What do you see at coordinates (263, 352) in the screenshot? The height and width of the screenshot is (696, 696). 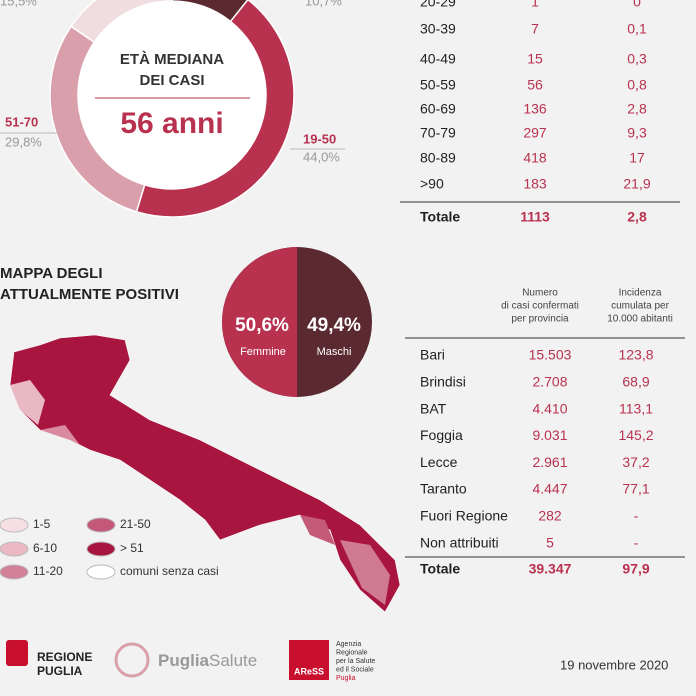 I see `female-label: Femmine` at bounding box center [263, 352].